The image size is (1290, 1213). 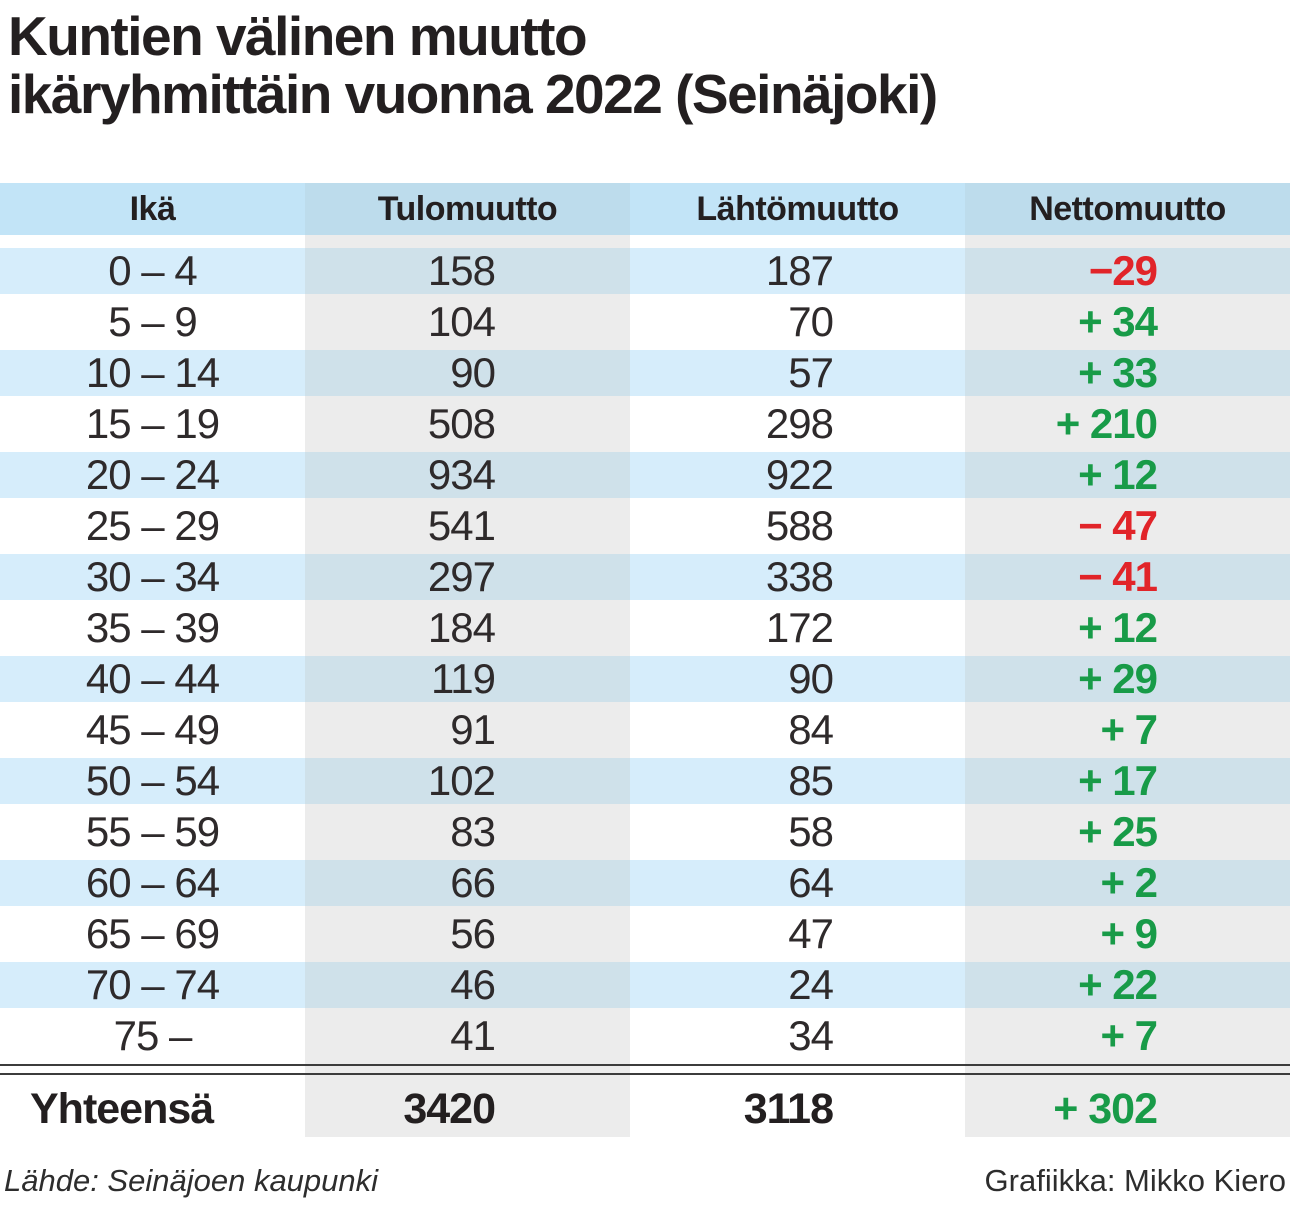 I want to click on column-header-lahtomuutto: Lähtömuutto, so click(x=797, y=209).